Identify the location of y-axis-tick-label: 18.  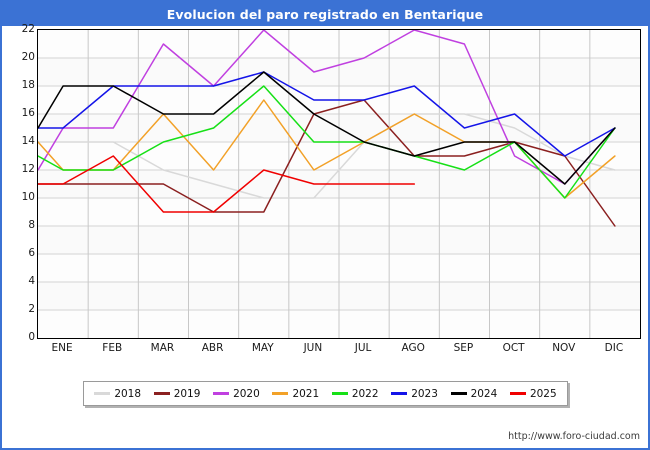
(28, 85).